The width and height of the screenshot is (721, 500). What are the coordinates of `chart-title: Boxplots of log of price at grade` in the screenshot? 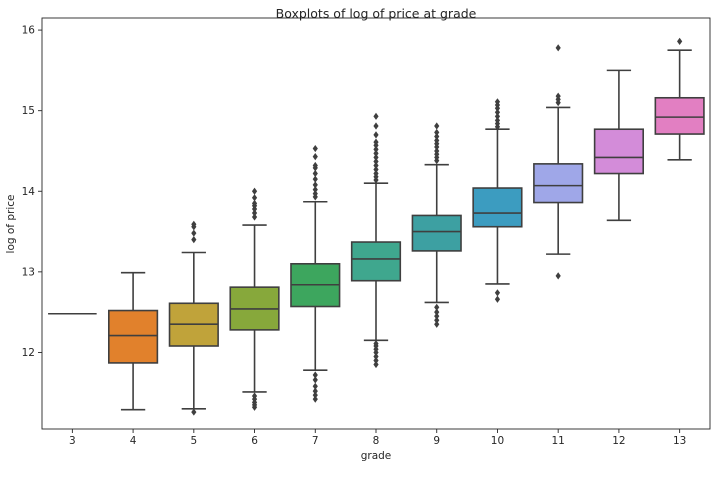 It's located at (376, 13).